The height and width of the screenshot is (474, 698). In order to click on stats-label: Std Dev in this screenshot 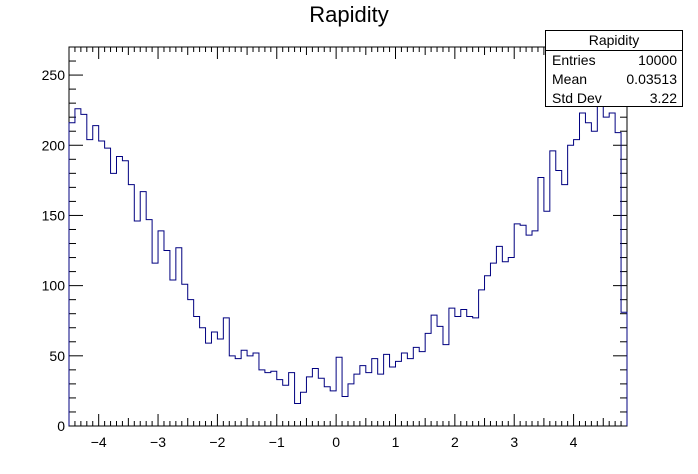, I will do `click(577, 98)`.